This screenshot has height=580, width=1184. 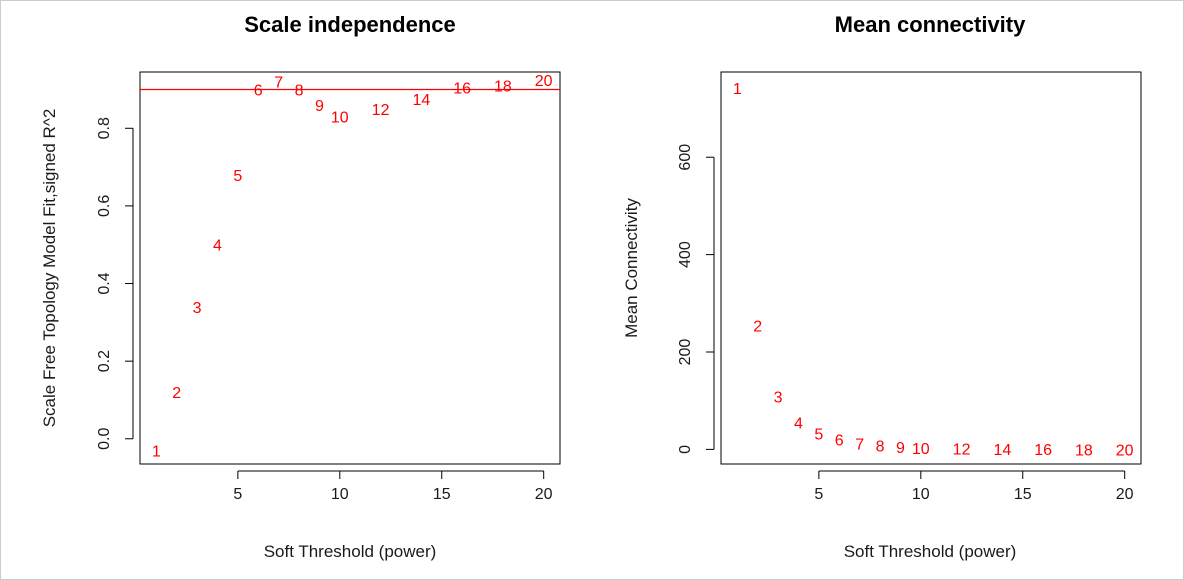 What do you see at coordinates (104, 439) in the screenshot?
I see `y-tick-label: 0.0` at bounding box center [104, 439].